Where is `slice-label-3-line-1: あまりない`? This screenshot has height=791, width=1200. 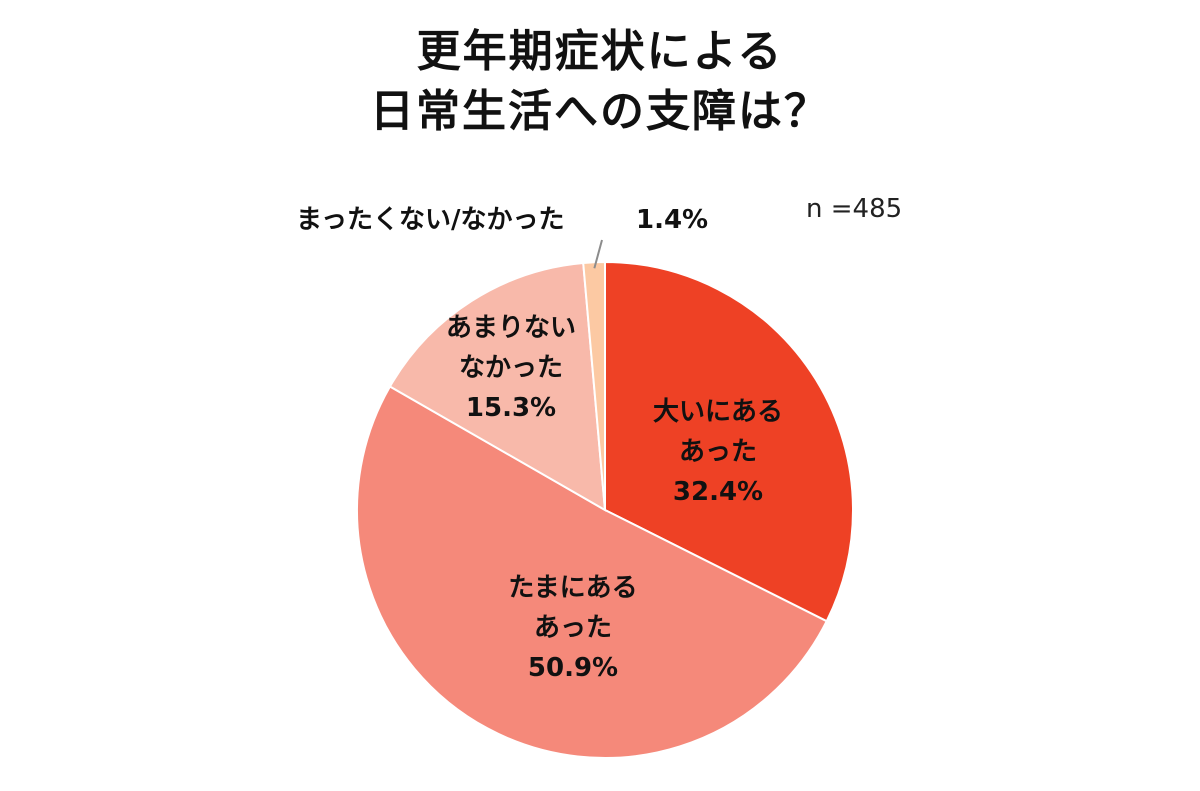 slice-label-3-line-1: あまりない is located at coordinates (511, 328).